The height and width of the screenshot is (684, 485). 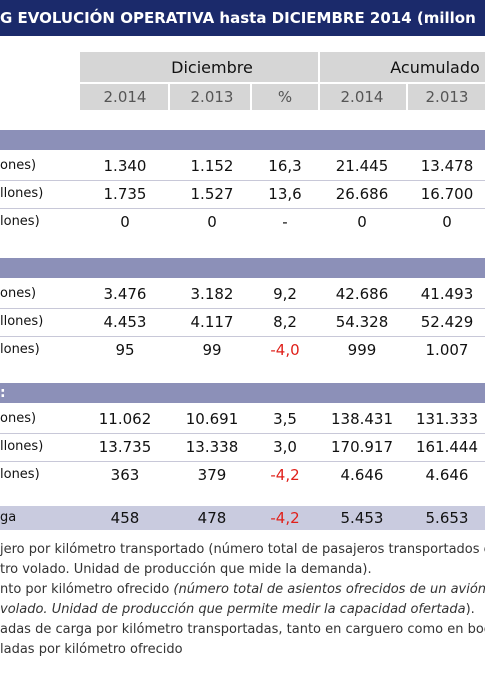 What do you see at coordinates (447, 194) in the screenshot?
I see `cell: 16.700` at bounding box center [447, 194].